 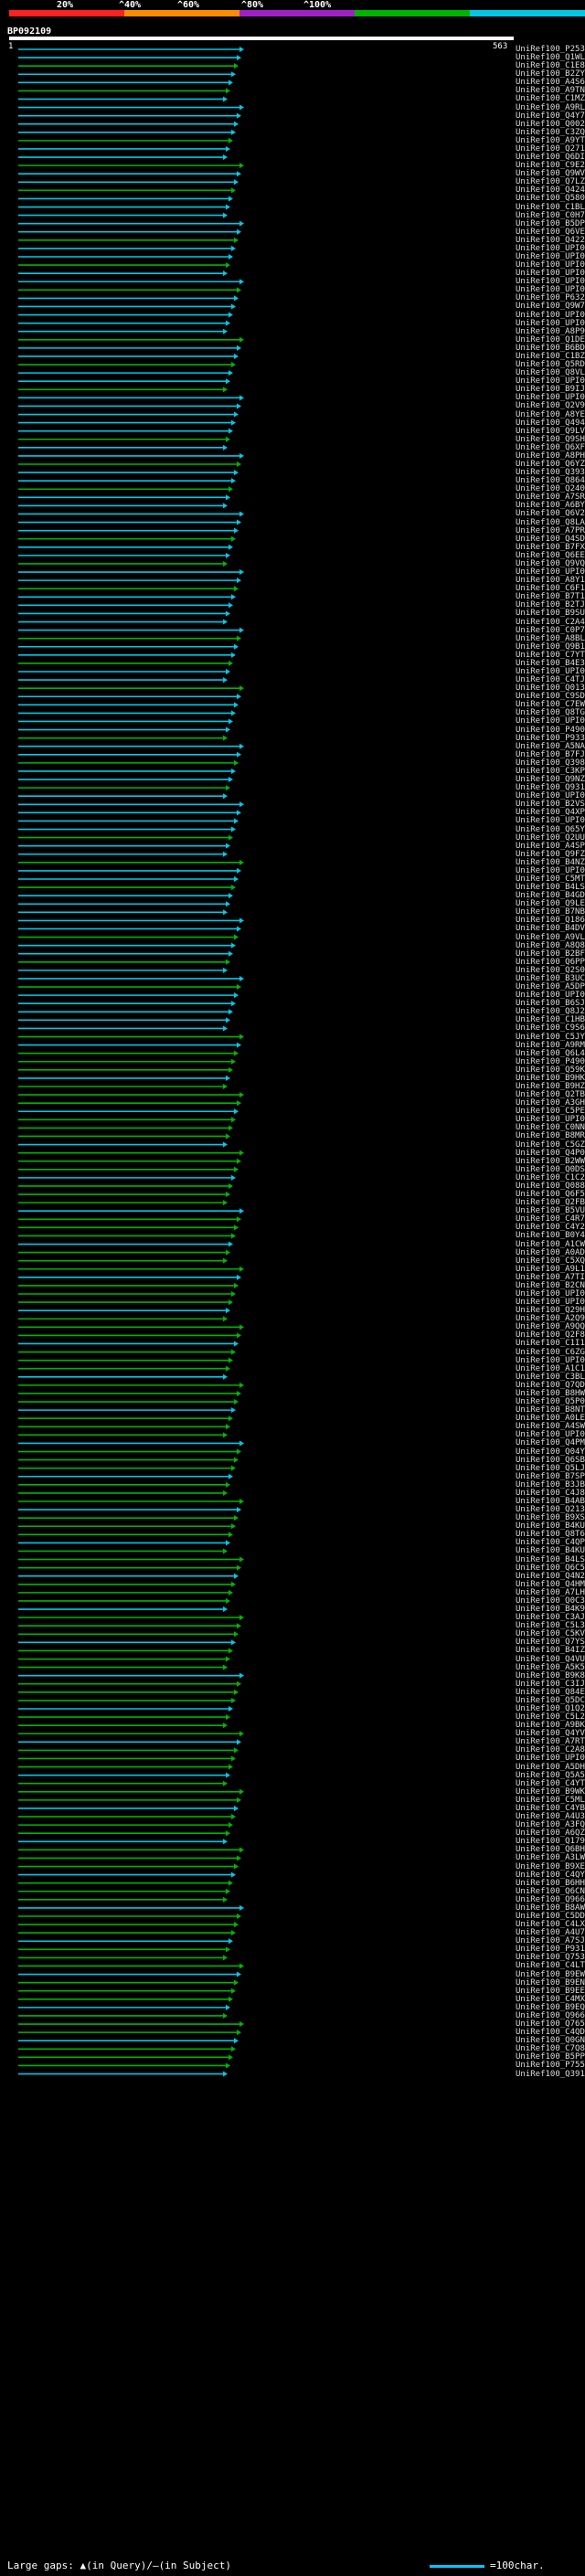 What do you see at coordinates (550, 1842) in the screenshot?
I see `hit-label: UniRef100_Q179P0` at bounding box center [550, 1842].